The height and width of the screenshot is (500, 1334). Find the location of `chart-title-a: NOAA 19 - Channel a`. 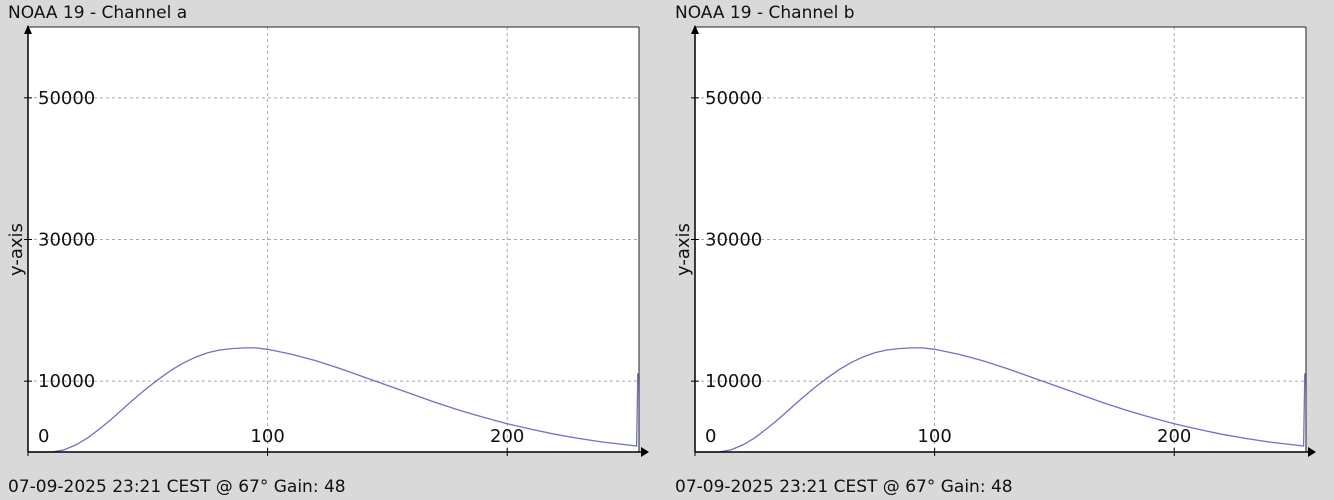

chart-title-a: NOAA 19 - Channel a is located at coordinates (98, 13).